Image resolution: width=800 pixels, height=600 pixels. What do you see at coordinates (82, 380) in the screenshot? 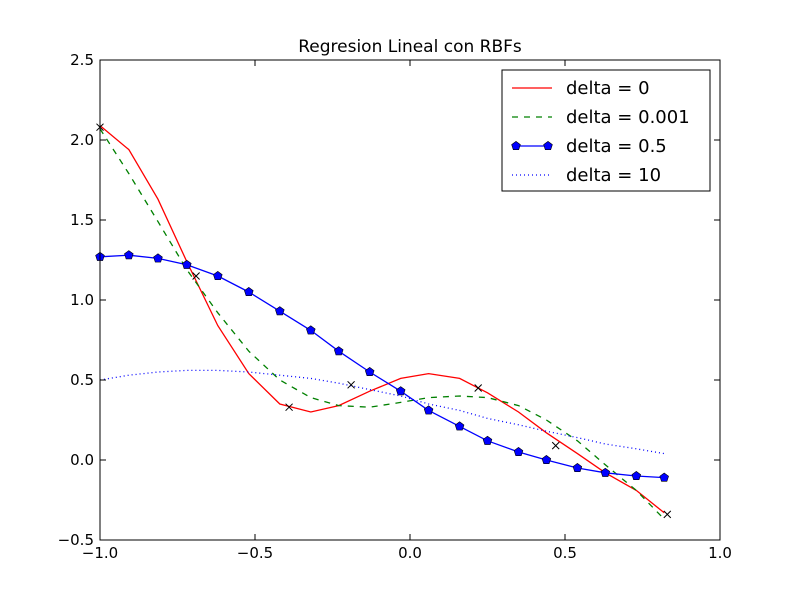
I see `y-tick-label: 0.5` at bounding box center [82, 380].